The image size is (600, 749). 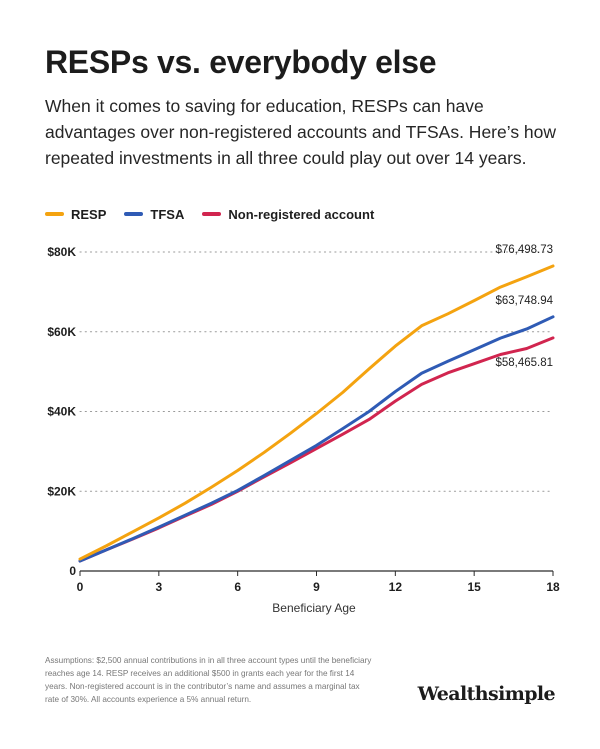 I want to click on chart-legend: RESP TFSA Non-registered account, so click(x=209, y=214).